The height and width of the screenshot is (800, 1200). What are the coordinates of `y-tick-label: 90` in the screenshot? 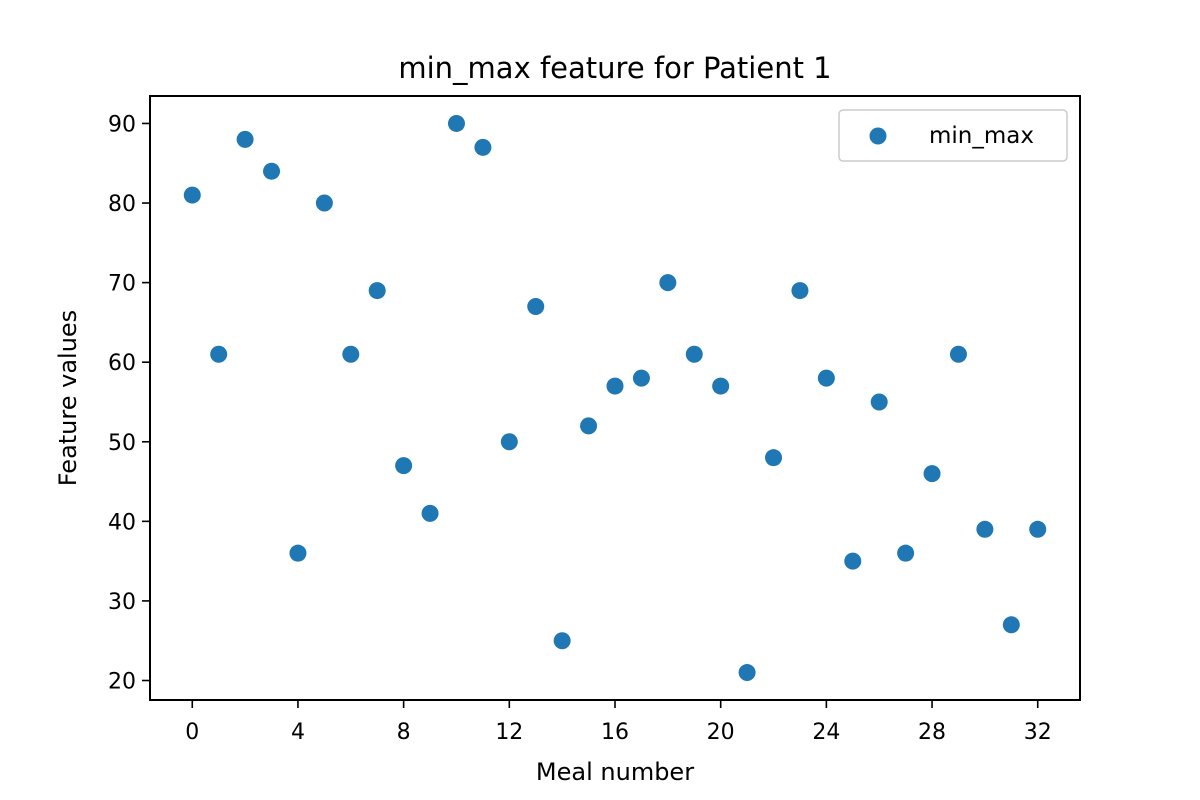 It's located at (122, 124).